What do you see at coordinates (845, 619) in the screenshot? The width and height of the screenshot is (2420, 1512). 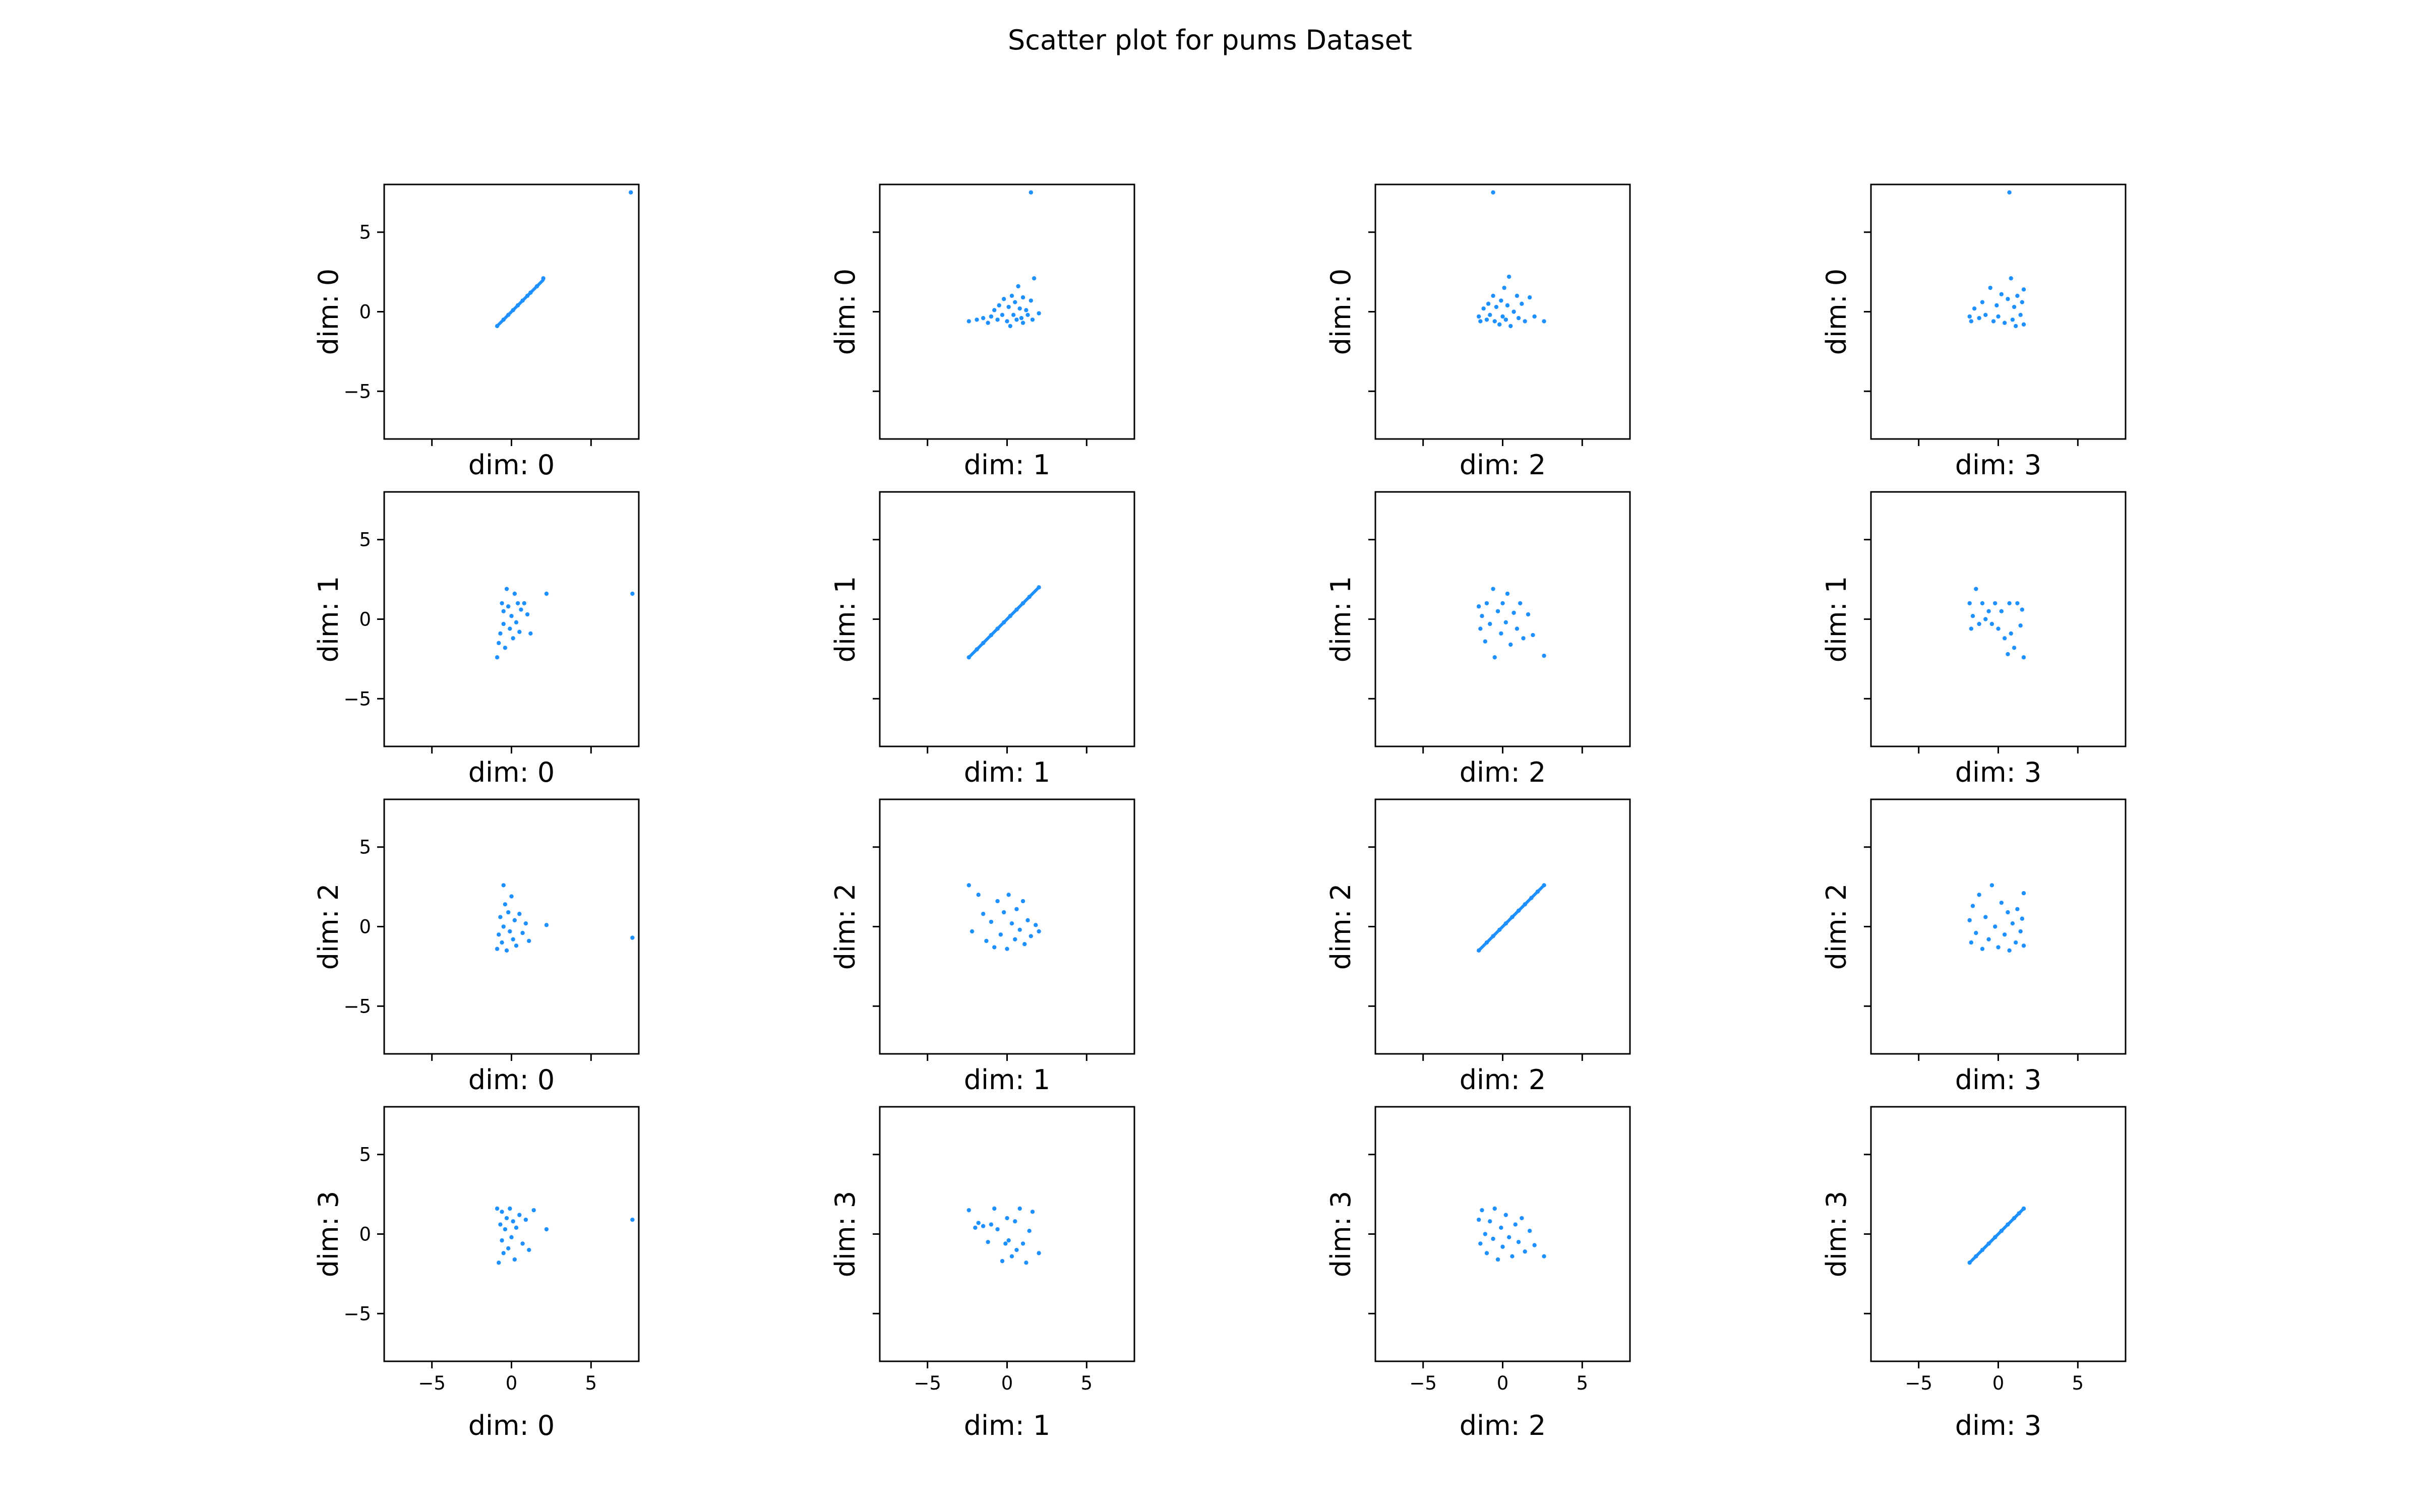 I see `y-axis-label-r1c1: dim: 1` at bounding box center [845, 619].